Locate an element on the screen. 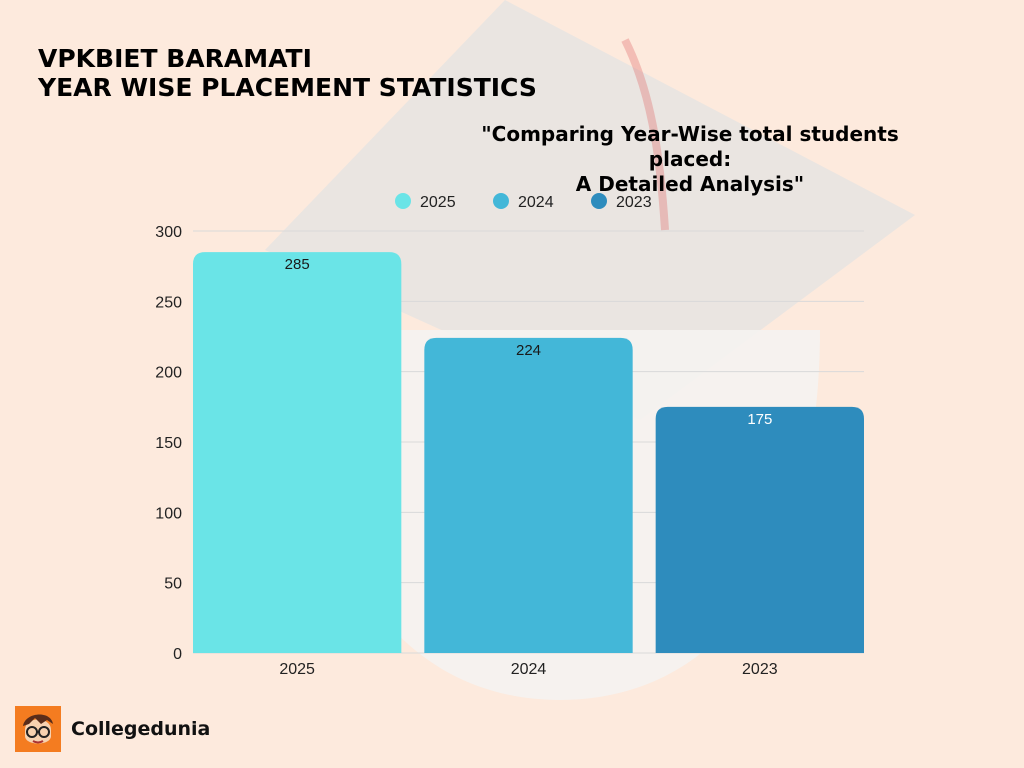 This screenshot has height=768, width=1024. y-tick-label: 200 is located at coordinates (168, 373).